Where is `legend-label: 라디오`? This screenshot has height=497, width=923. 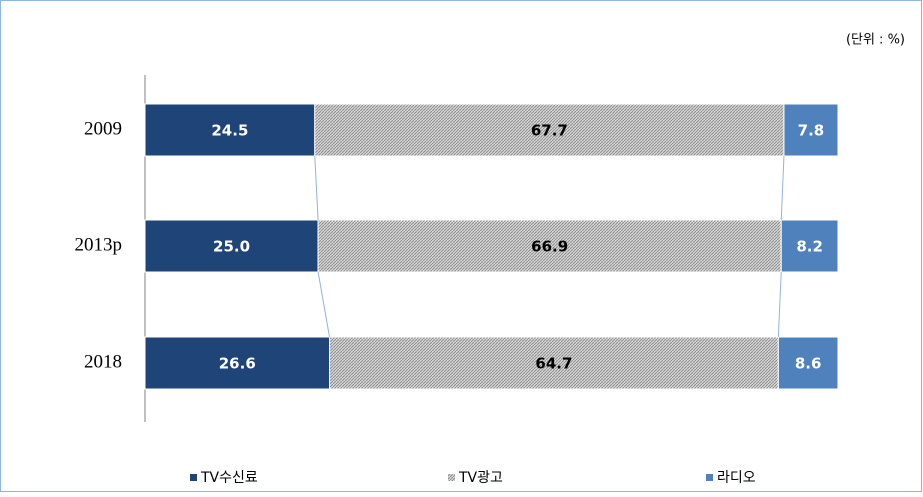
legend-label: 라디오 is located at coordinates (736, 478).